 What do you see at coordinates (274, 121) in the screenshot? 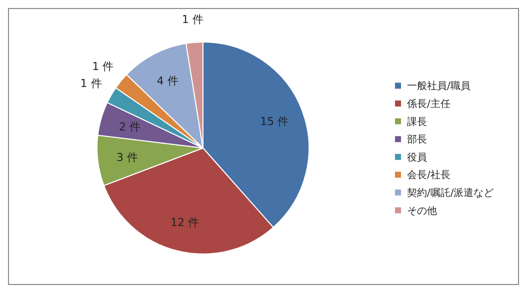
I see `data-label: 15 件` at bounding box center [274, 121].